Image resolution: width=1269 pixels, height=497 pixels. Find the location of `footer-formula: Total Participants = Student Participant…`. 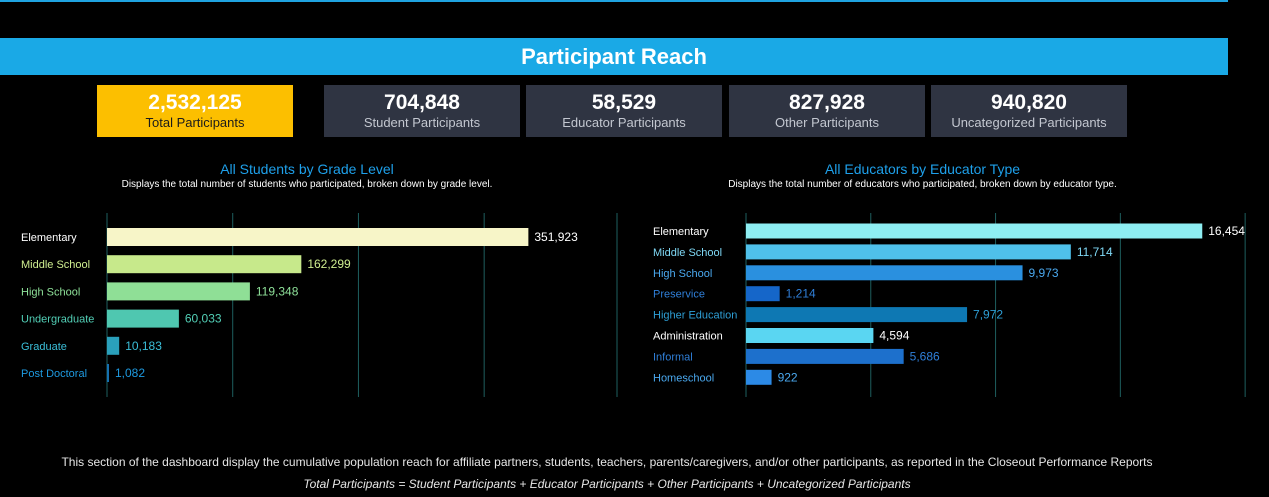

footer-formula: Total Participants = Student Participant… is located at coordinates (607, 484).